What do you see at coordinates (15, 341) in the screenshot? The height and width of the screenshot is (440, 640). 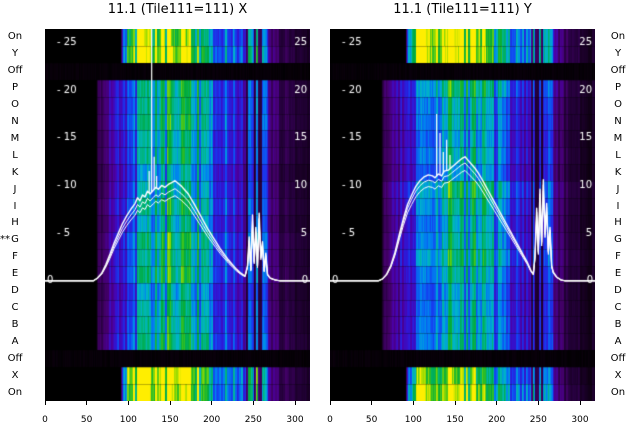 I see `row-label-left: A` at bounding box center [15, 341].